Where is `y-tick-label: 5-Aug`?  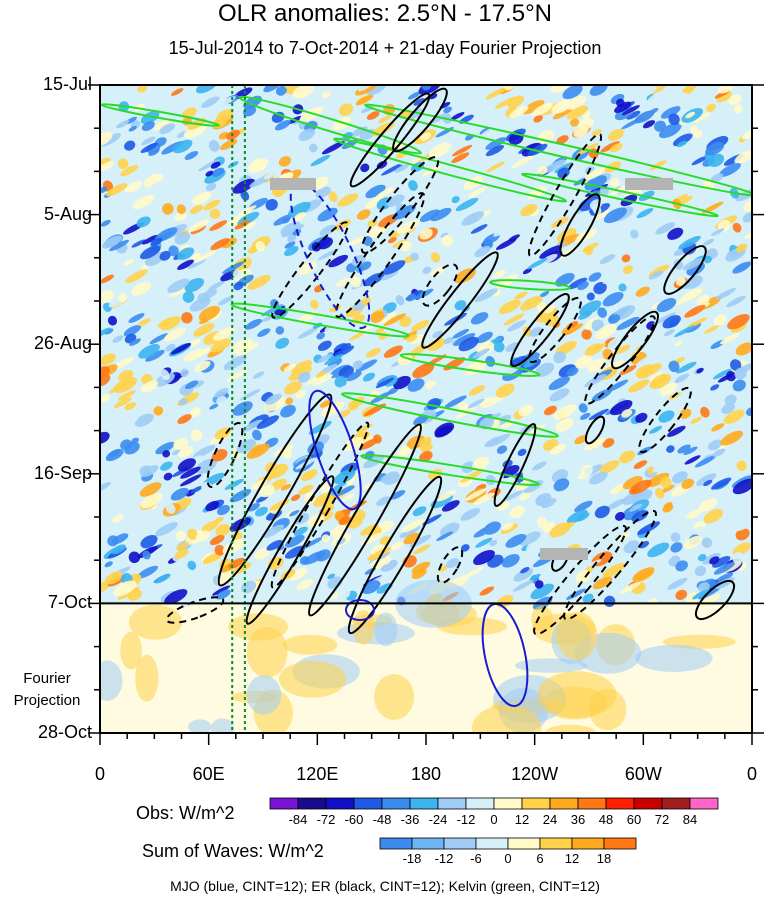 y-tick-label: 5-Aug is located at coordinates (67, 213).